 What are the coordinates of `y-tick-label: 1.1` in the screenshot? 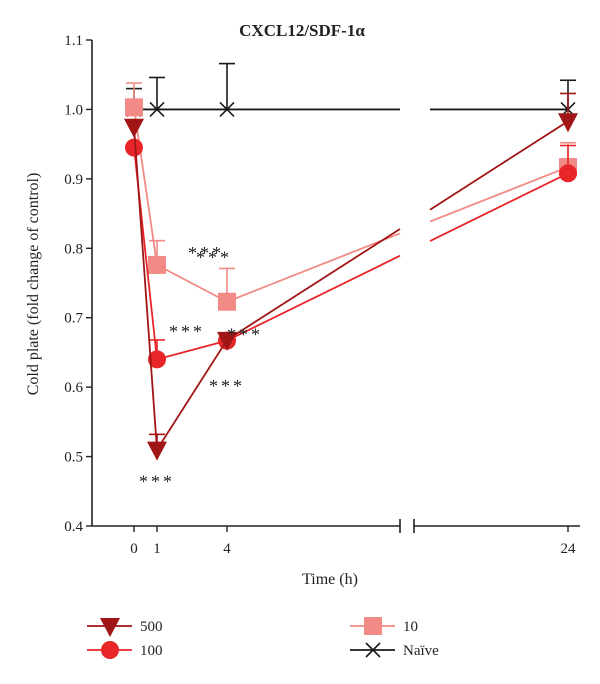 It's located at (73, 41).